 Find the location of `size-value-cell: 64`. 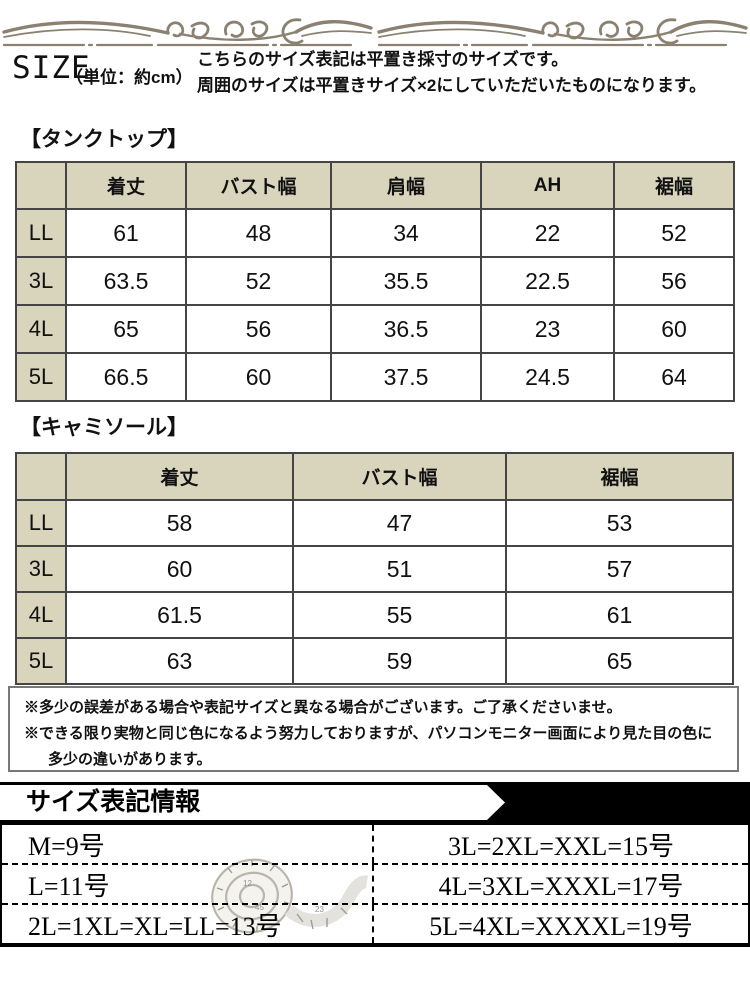

size-value-cell: 64 is located at coordinates (674, 377).